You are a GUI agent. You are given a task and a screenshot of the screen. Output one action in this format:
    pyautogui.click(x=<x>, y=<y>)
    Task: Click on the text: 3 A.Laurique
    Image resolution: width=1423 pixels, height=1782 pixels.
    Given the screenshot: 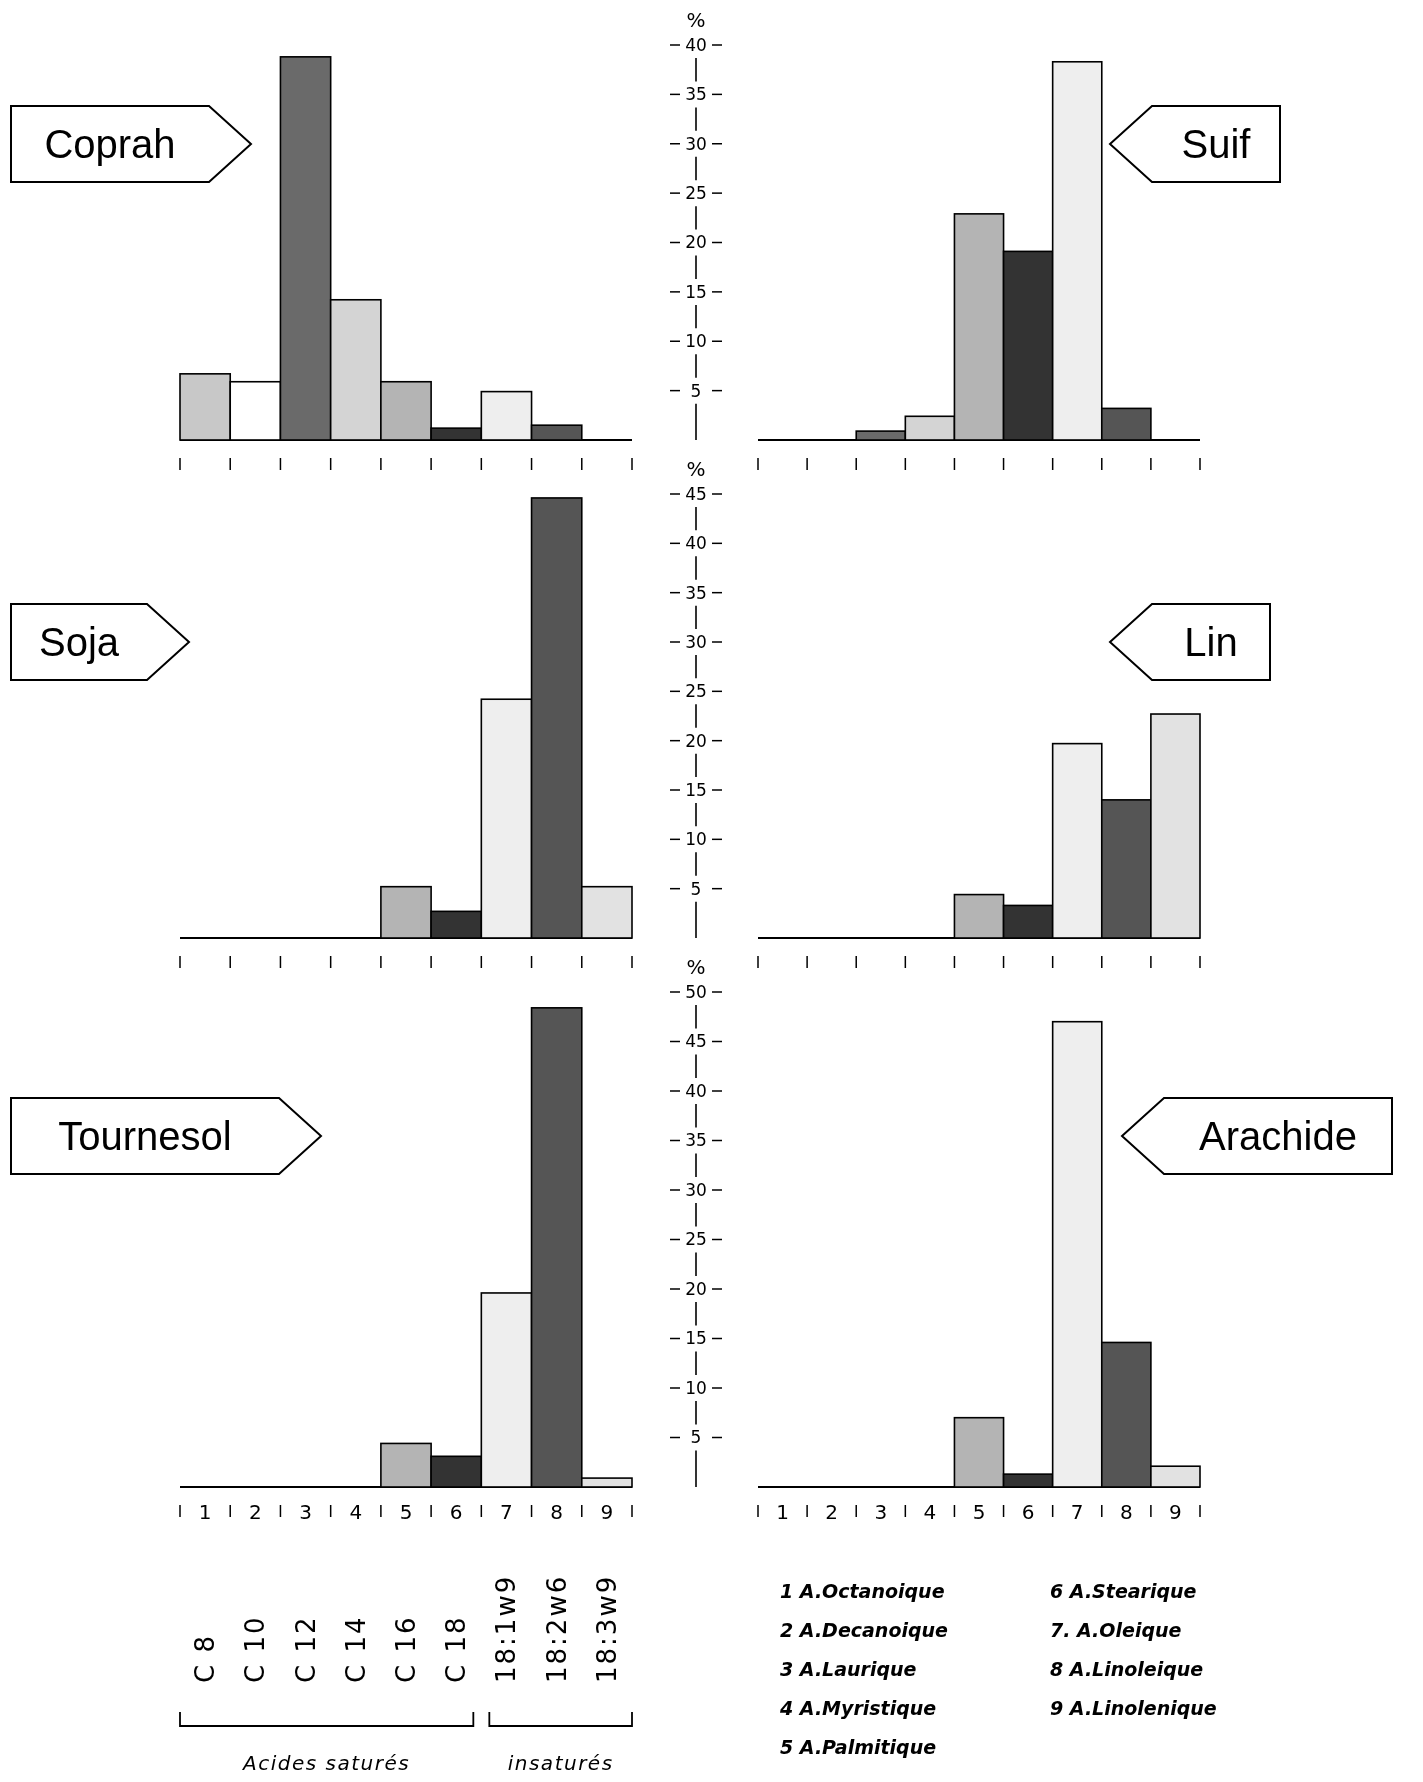 What is the action you would take?
    pyautogui.click(x=848, y=1669)
    